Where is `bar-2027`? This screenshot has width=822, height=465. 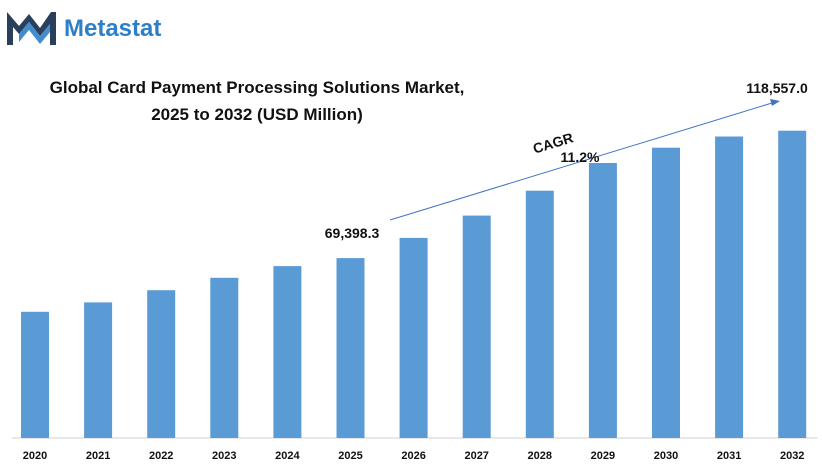
bar-2027 is located at coordinates (476, 326).